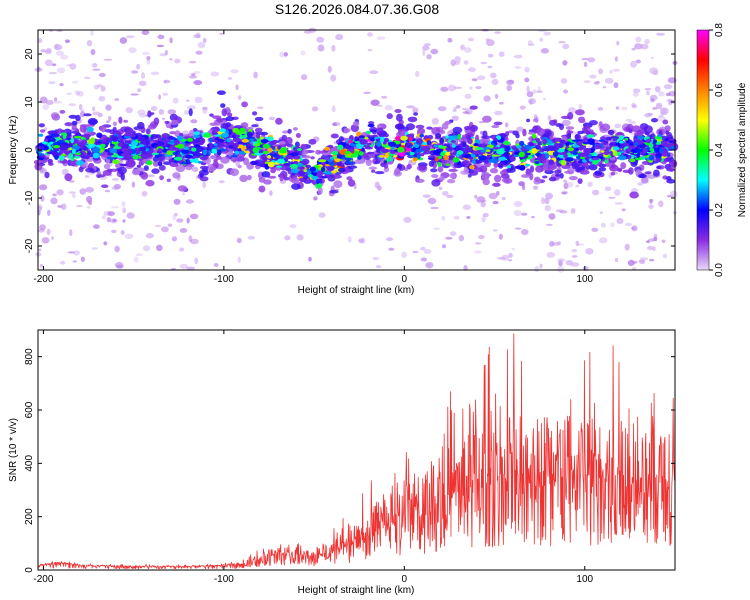  I want to click on y-tick-label: 0, so click(29, 150).